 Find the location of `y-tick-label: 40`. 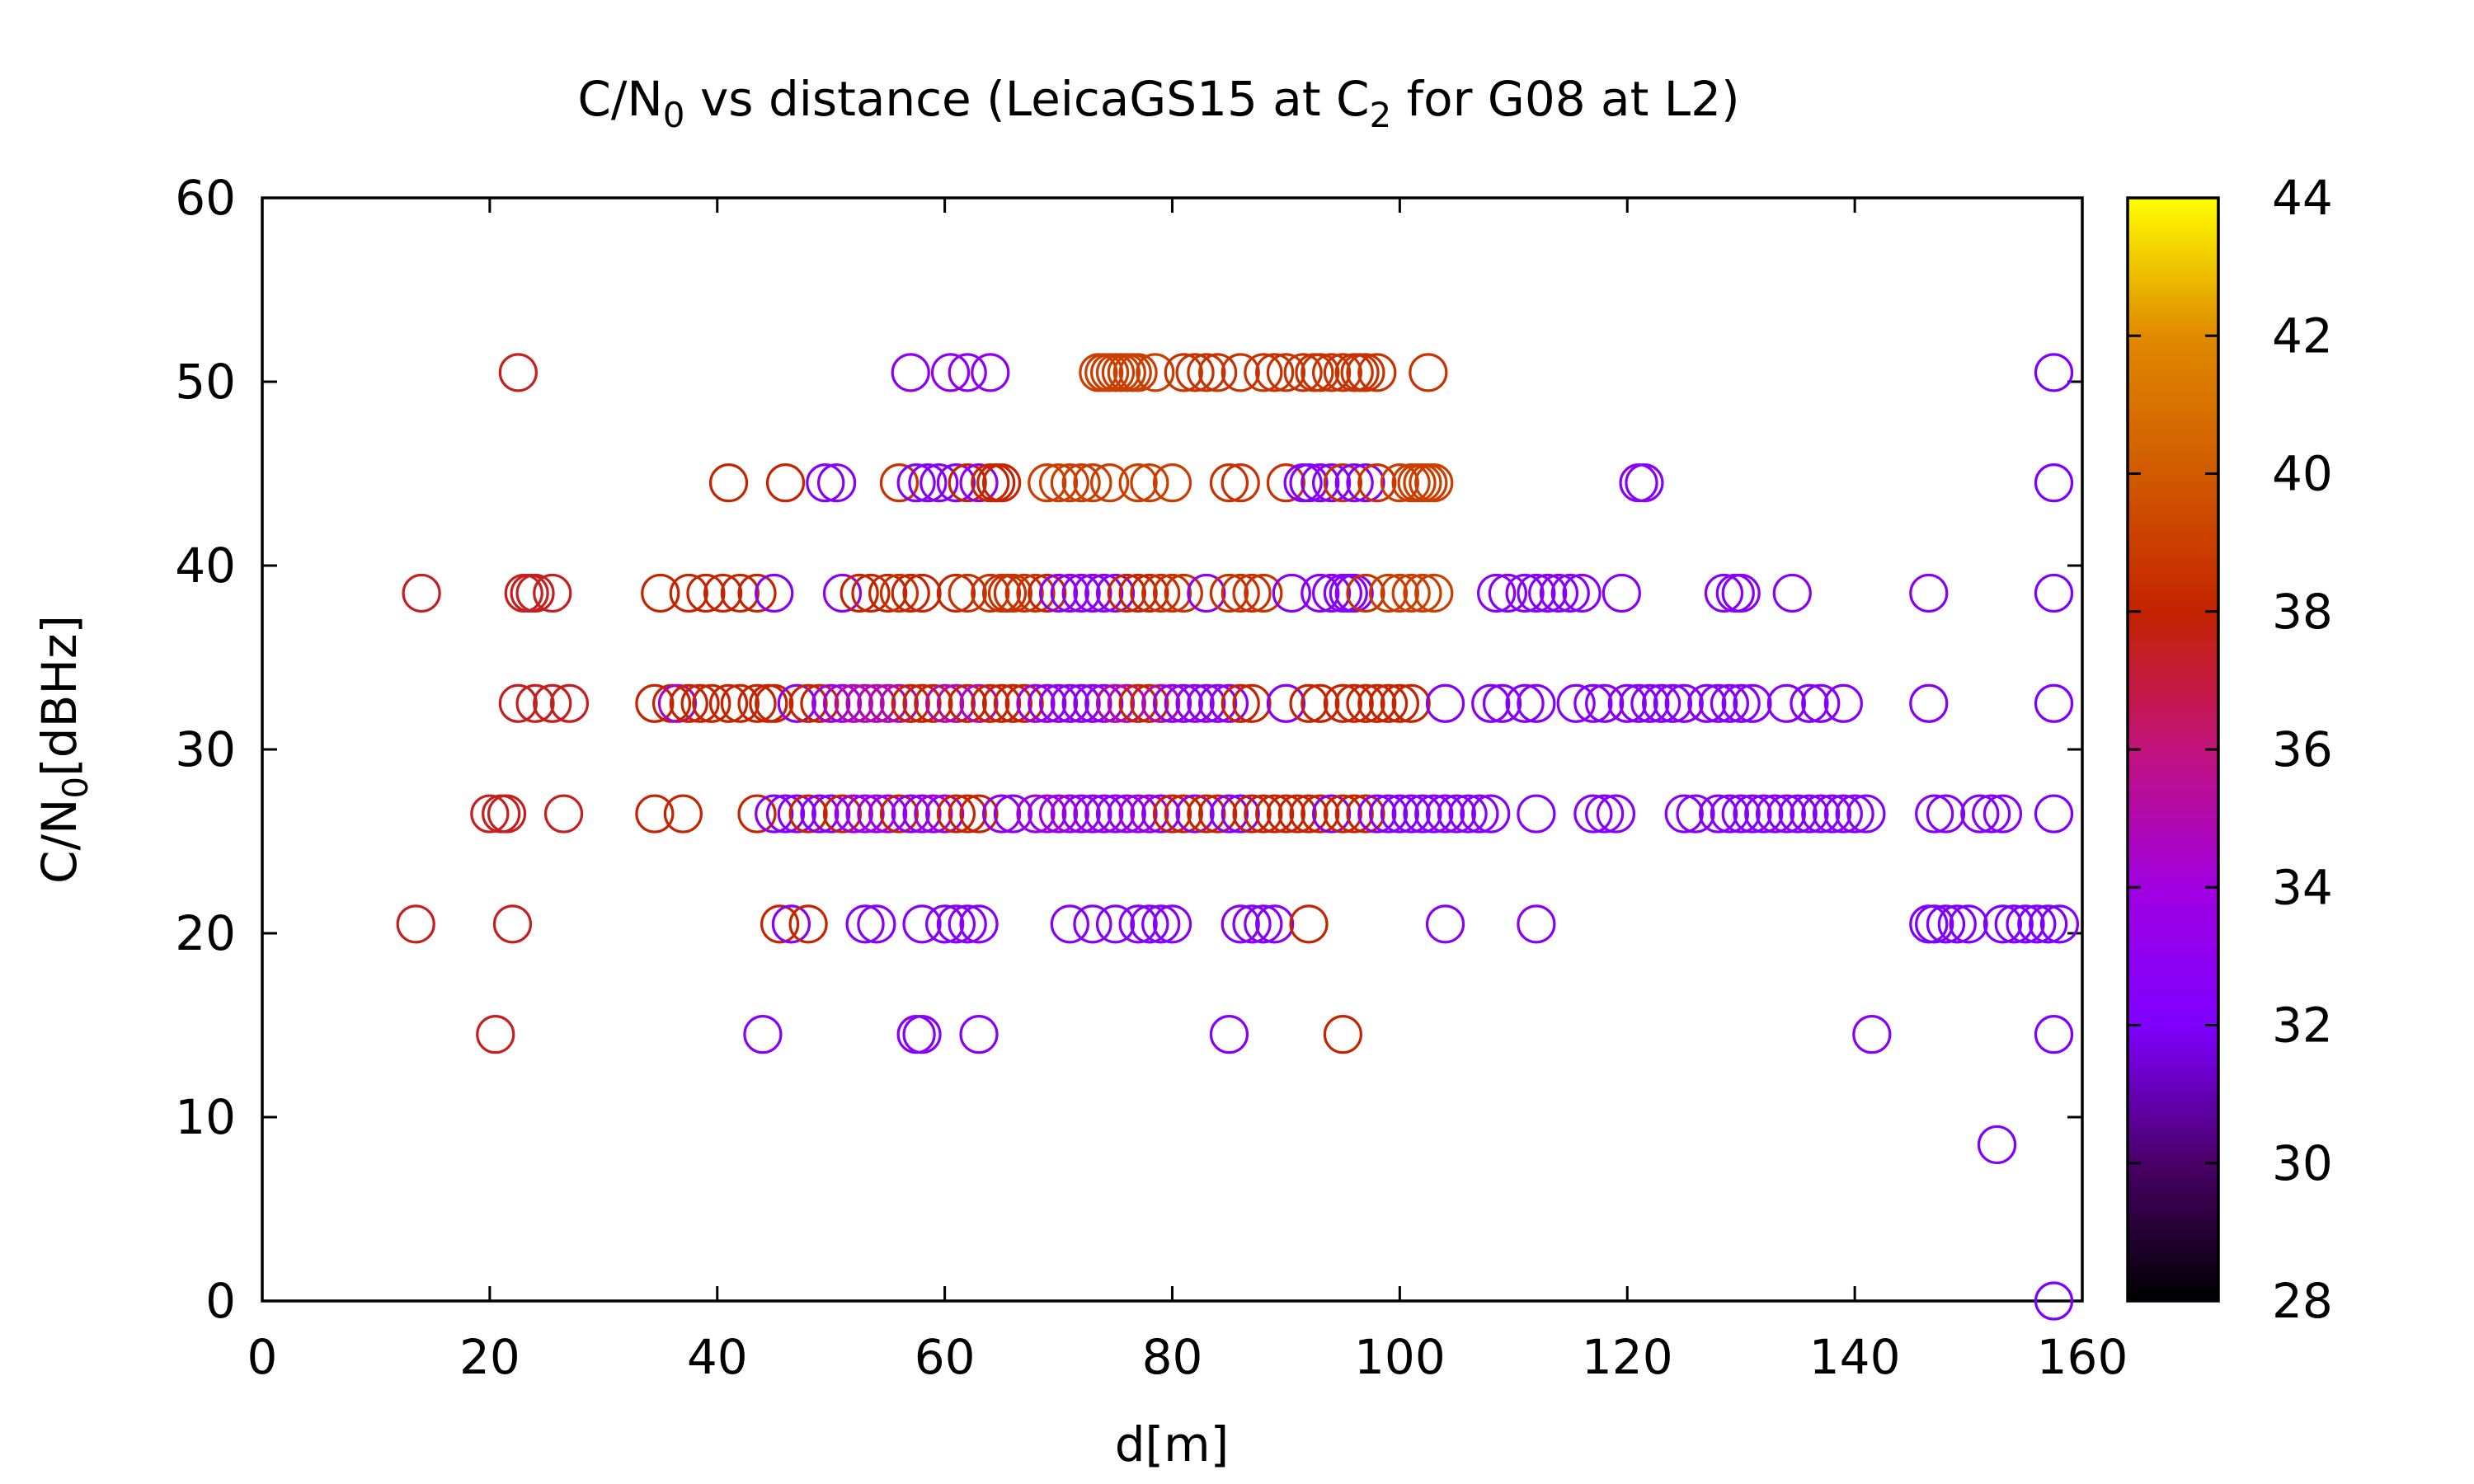

y-tick-label: 40 is located at coordinates (205, 566).